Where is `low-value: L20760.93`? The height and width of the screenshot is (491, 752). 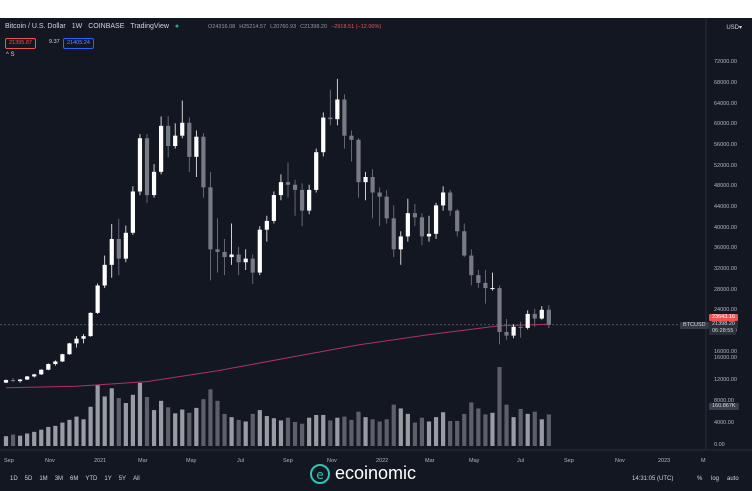
low-value: L20760.93 is located at coordinates (283, 27).